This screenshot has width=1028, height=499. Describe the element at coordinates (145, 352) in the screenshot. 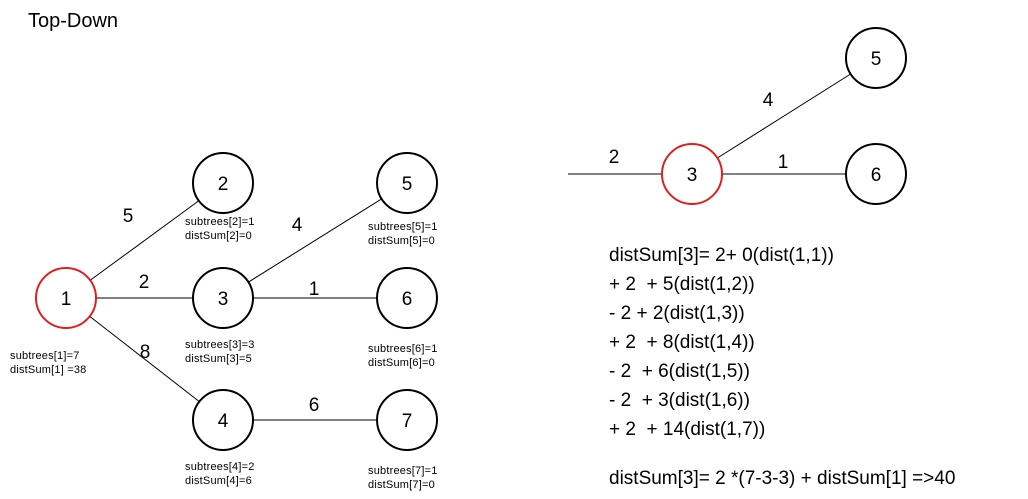

I see `edge-weight-1-4: 8` at that location.